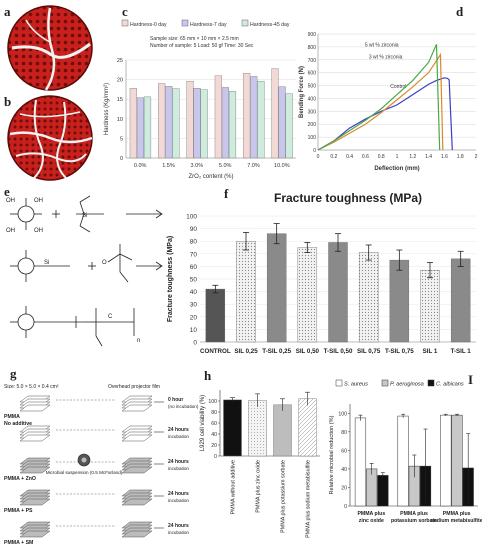 The height and width of the screenshot is (550, 483). What do you see at coordinates (50, 48) in the screenshot?
I see `fractured-disc-a-image` at bounding box center [50, 48].